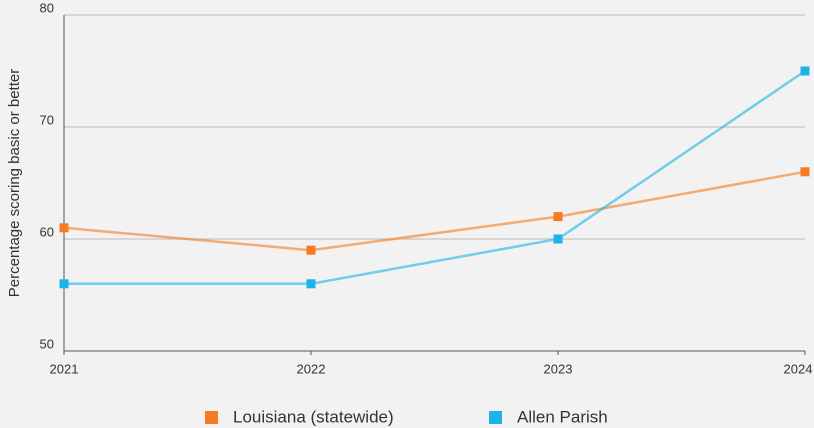  Describe the element at coordinates (562, 416) in the screenshot. I see `legend-label: Allen Parish` at that location.